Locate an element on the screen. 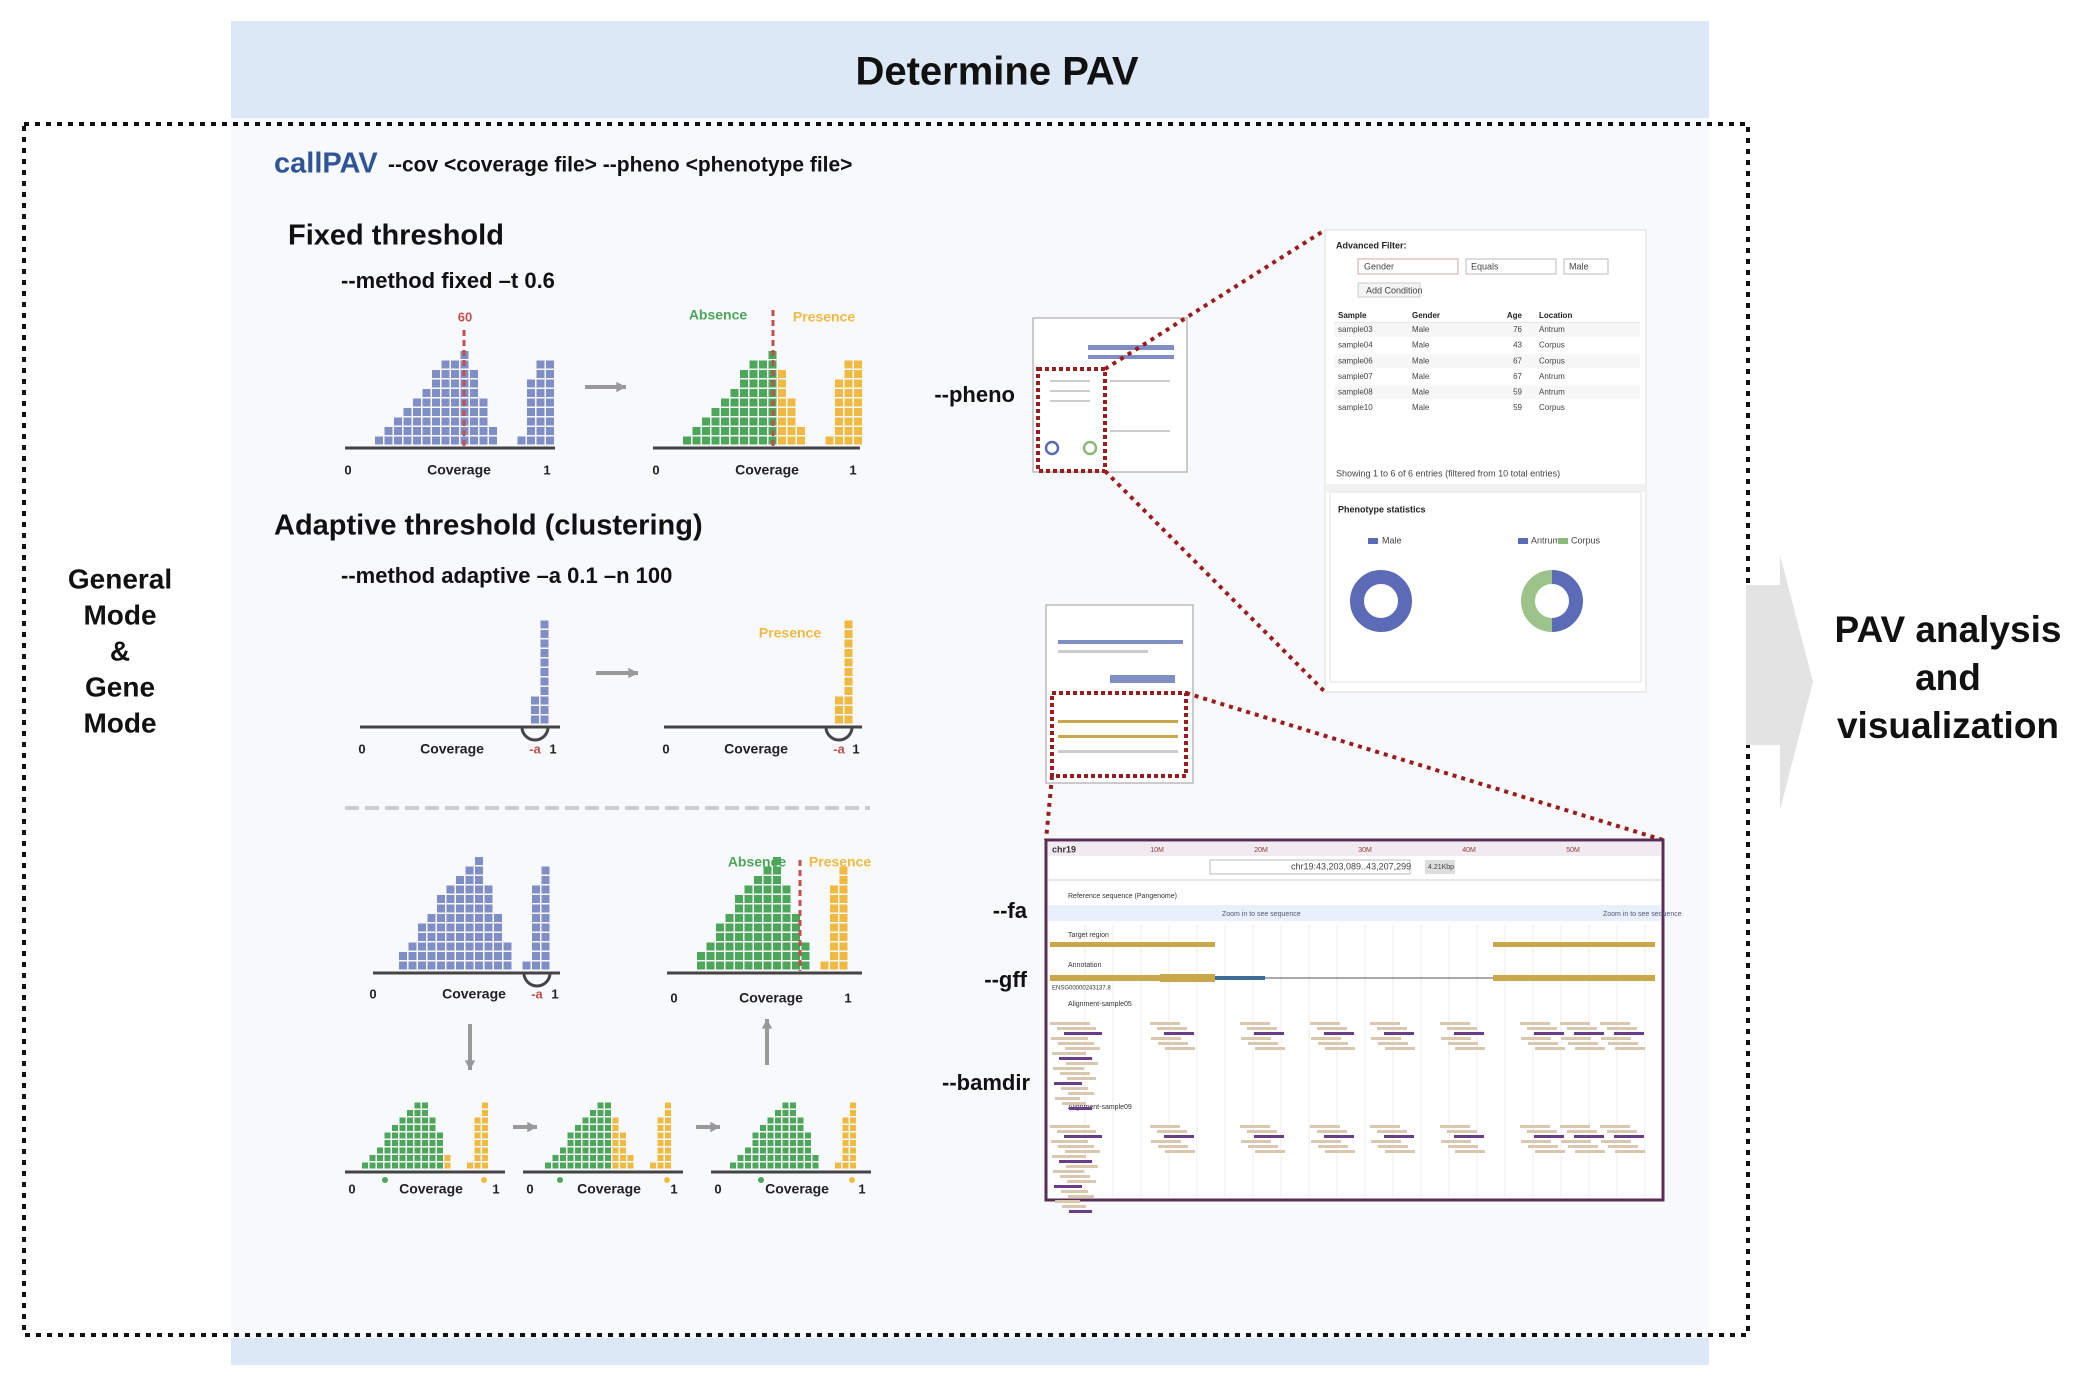  output-label: and is located at coordinates (1948, 677).